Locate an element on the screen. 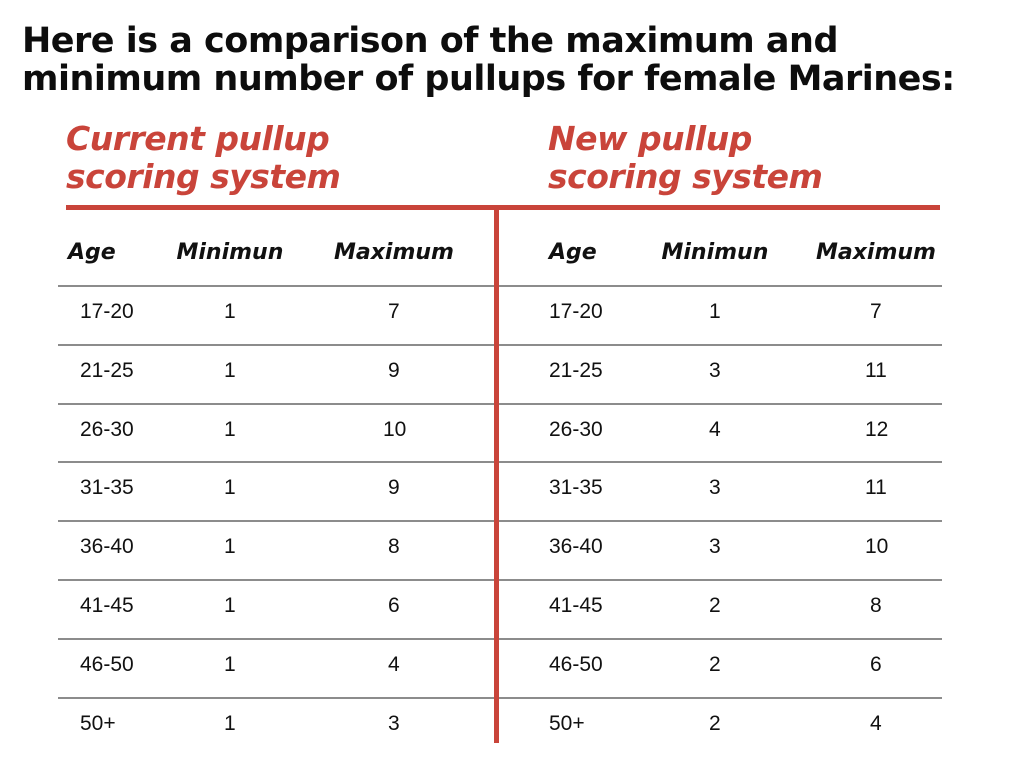 The width and height of the screenshot is (1024, 777). maximum-cell: 12 is located at coordinates (877, 429).